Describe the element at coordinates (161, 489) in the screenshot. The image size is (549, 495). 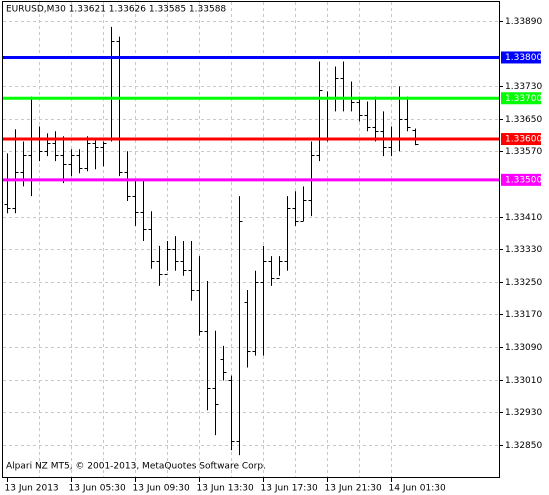
I see `x-tick-label: 13 Jun 09:30` at that location.